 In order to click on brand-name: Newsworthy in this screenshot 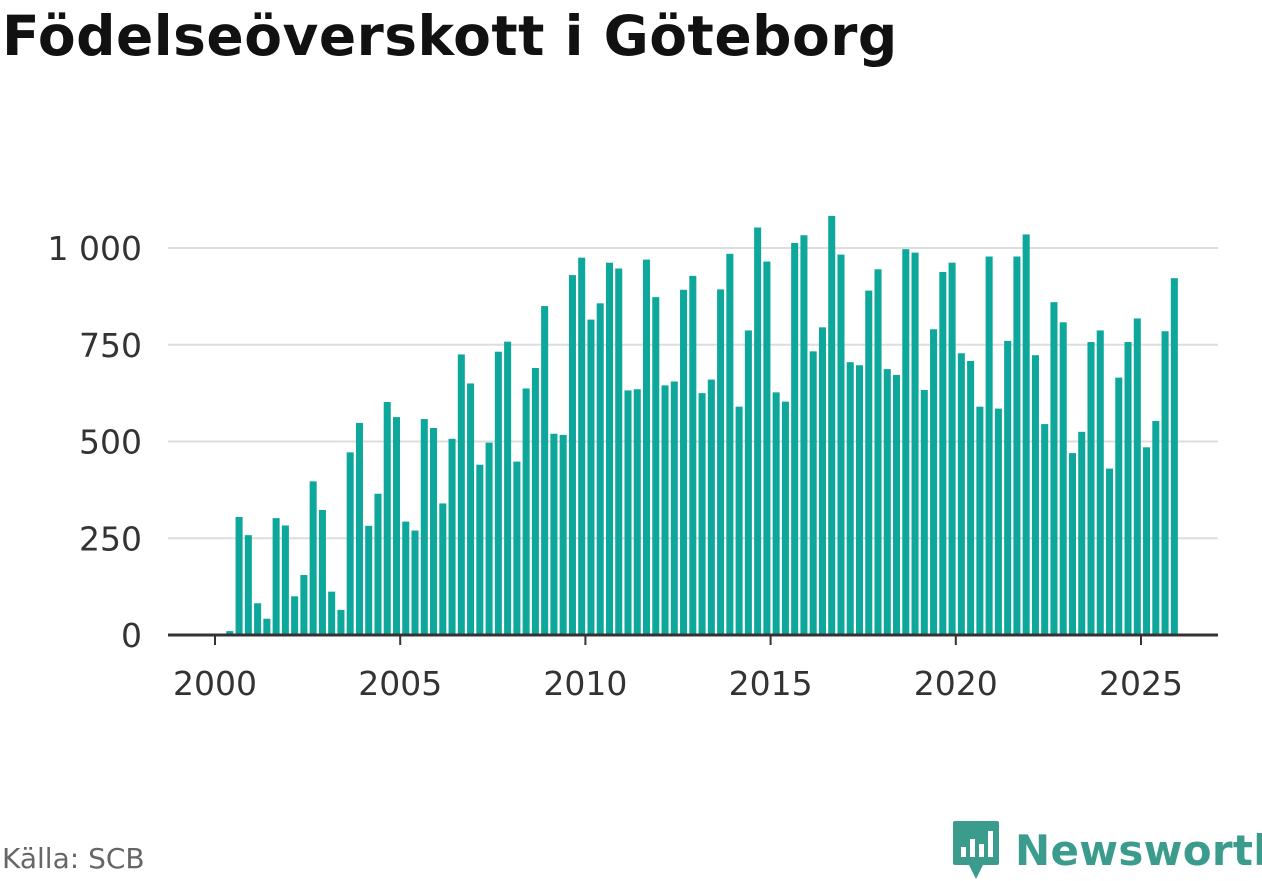, I will do `click(1138, 850)`.